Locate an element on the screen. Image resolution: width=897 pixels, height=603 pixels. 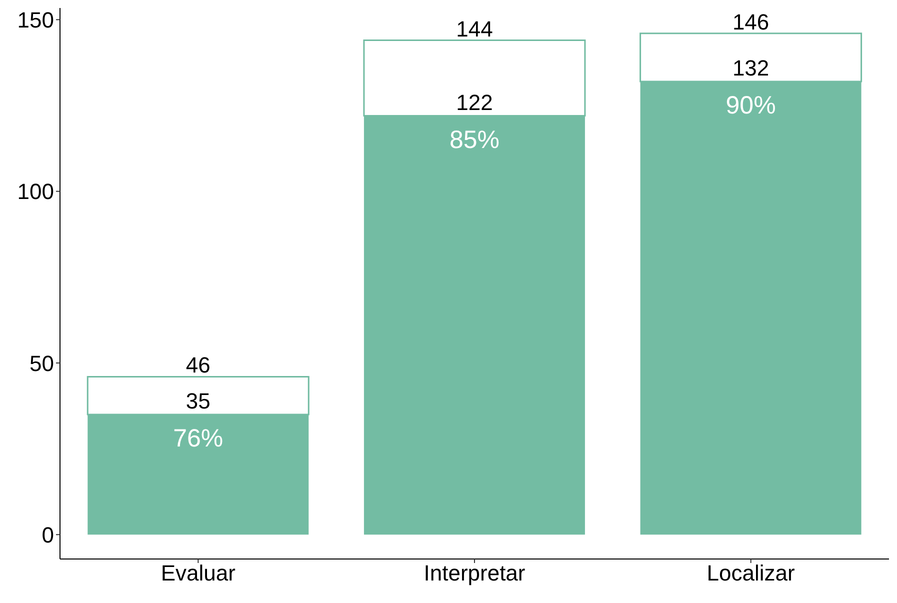
x-tick-label: Localizar is located at coordinates (750, 573).